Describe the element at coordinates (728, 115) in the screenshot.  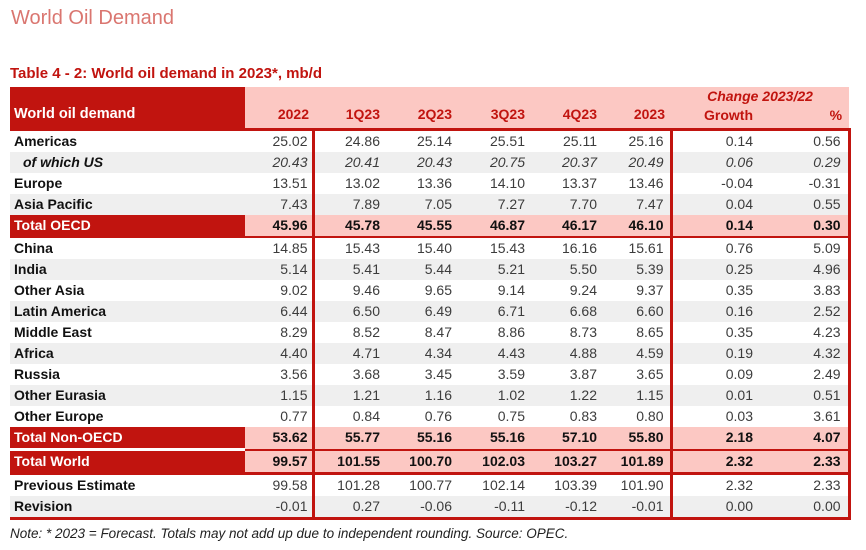
I see `column-header-growth: Growth` at that location.